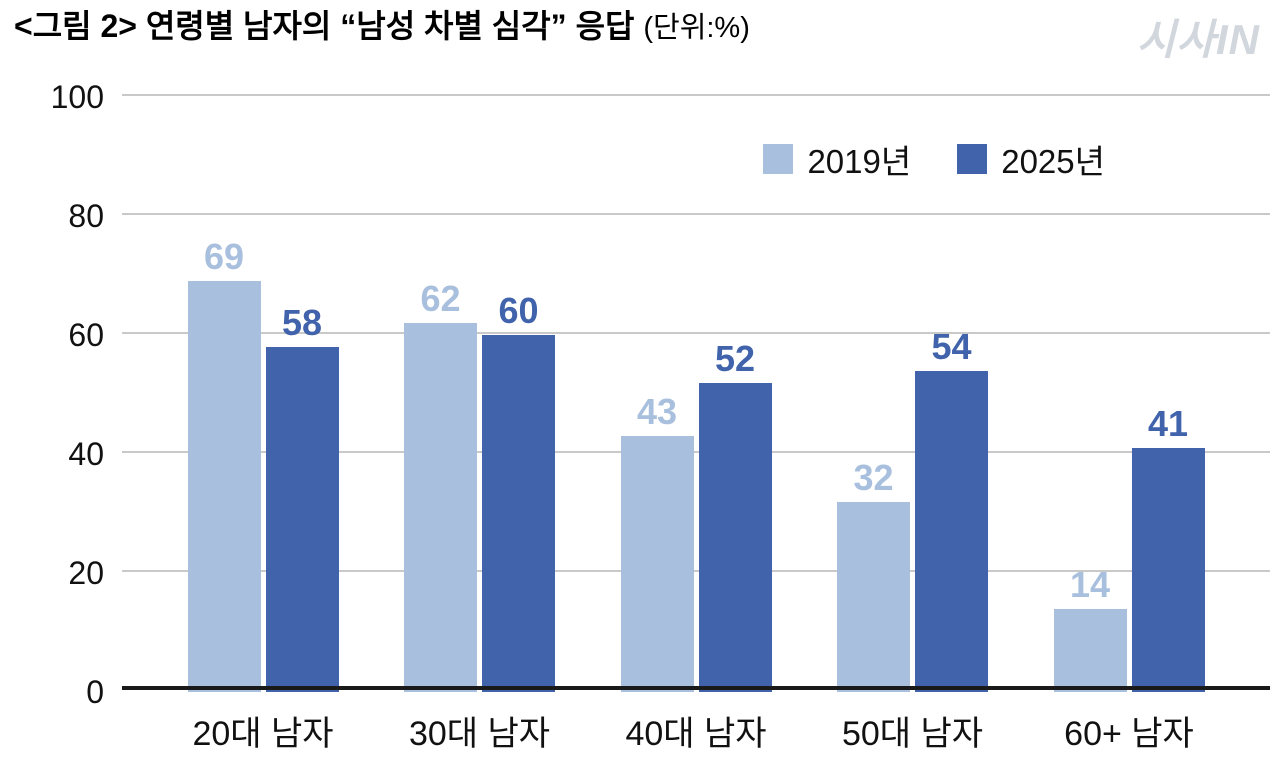 Image resolution: width=1280 pixels, height=767 pixels. I want to click on y-tick-label: 0, so click(95, 692).